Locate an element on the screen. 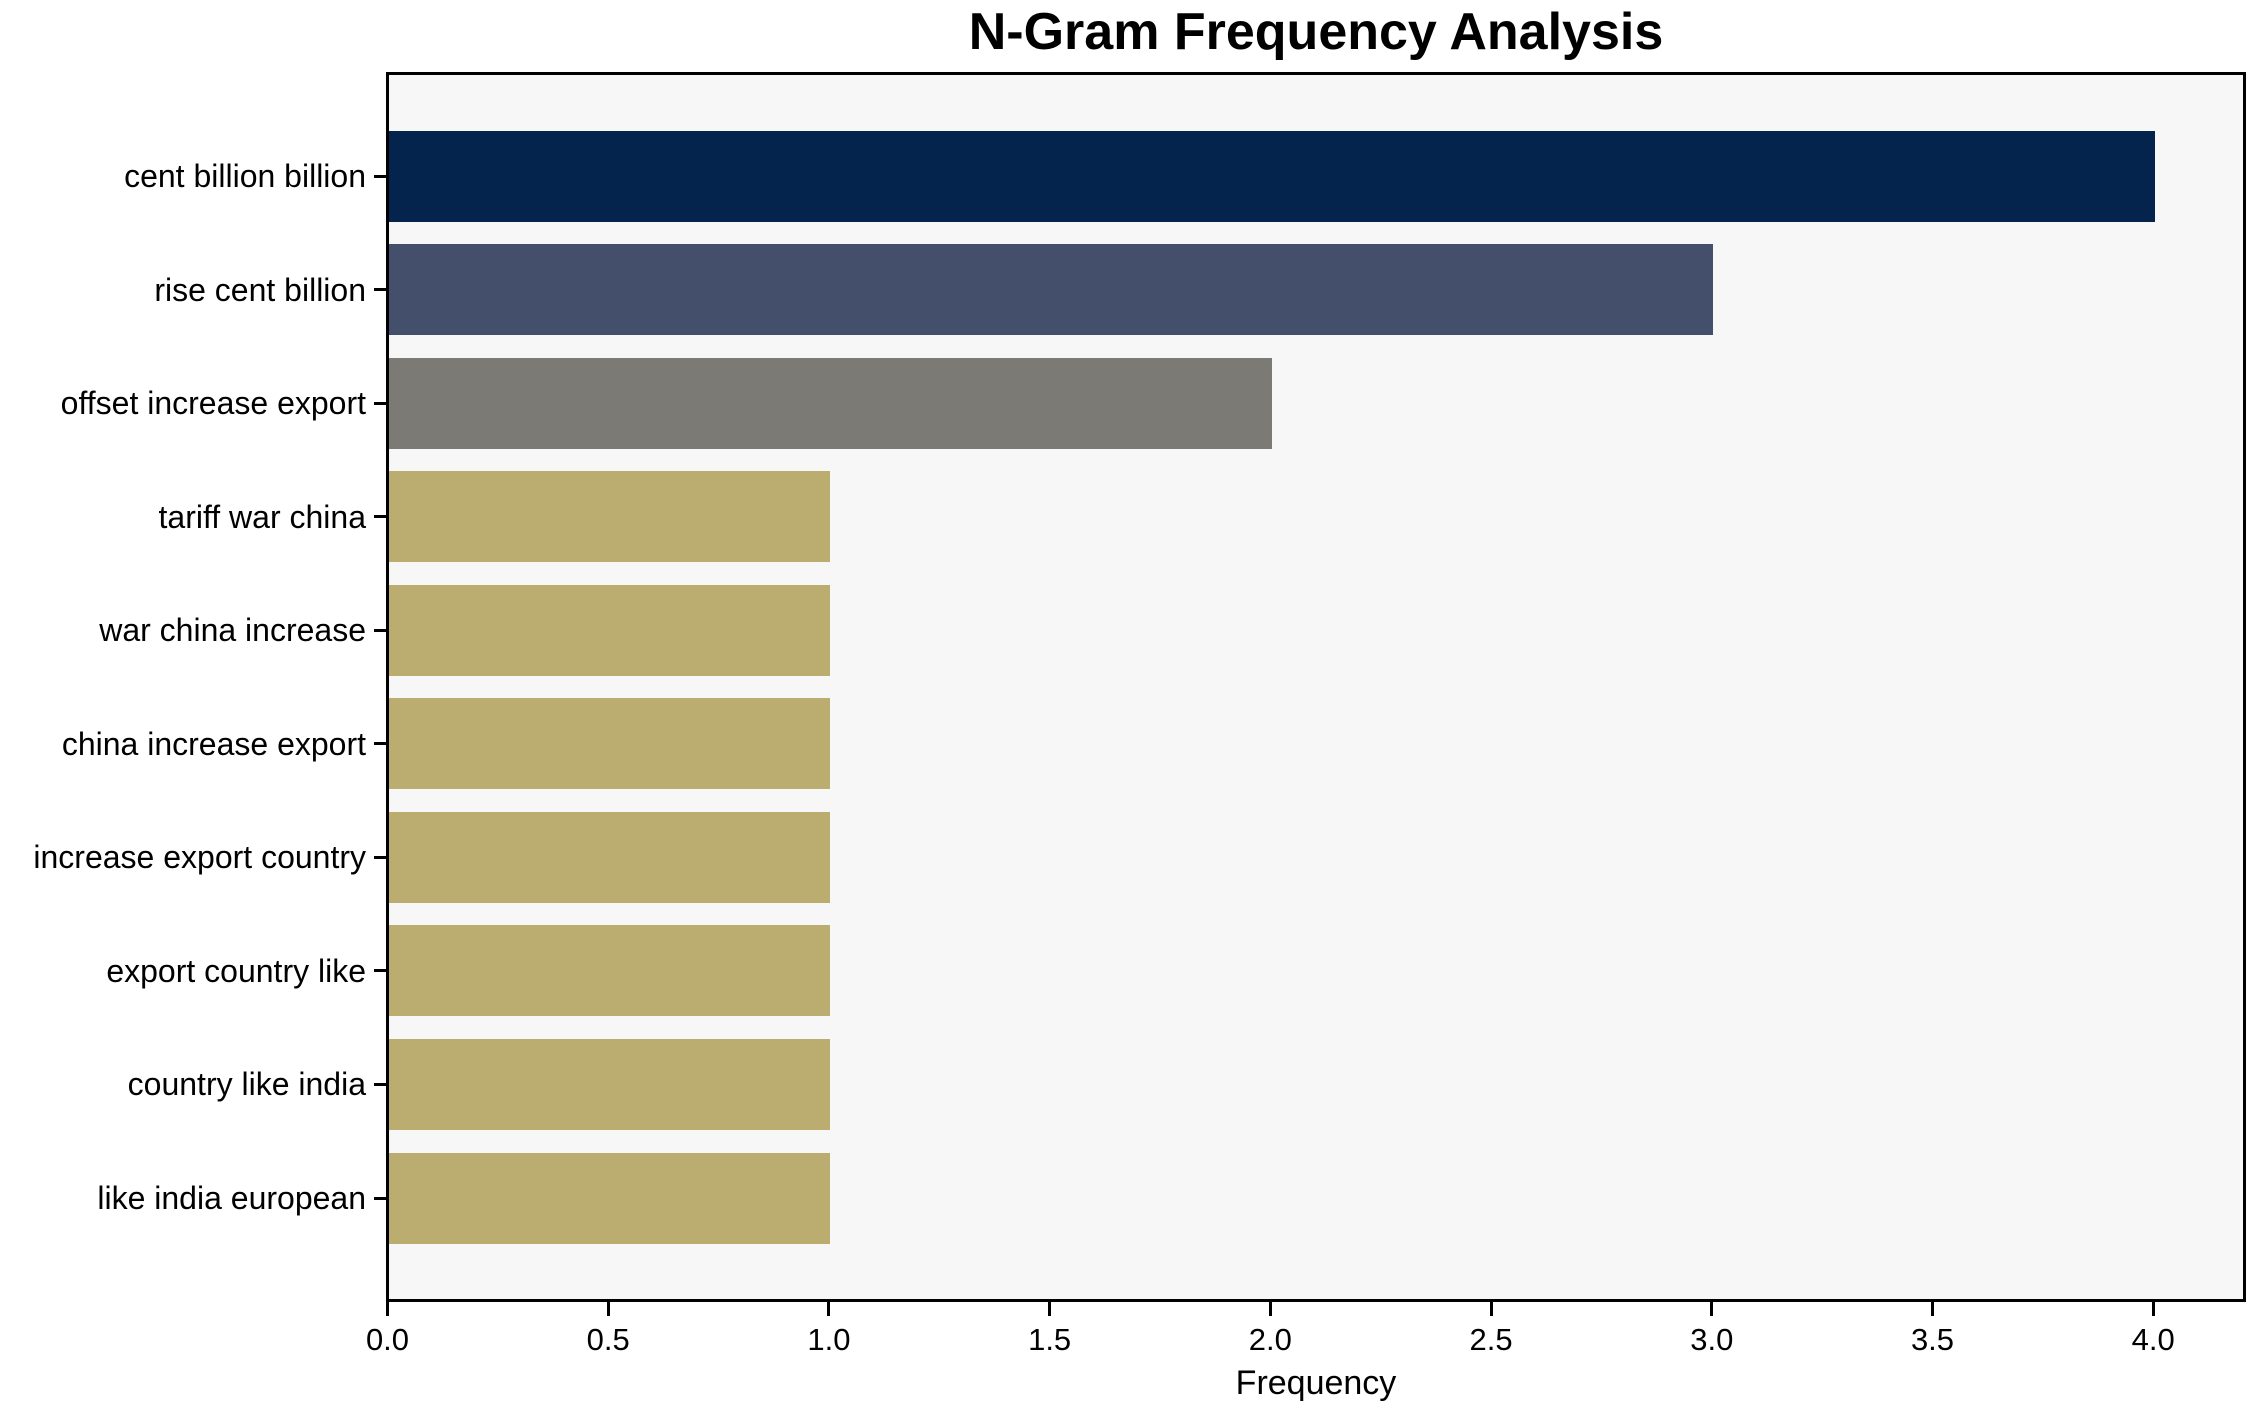 Image resolution: width=2266 pixels, height=1414 pixels. x-tick-label: 4.0 is located at coordinates (2153, 1339).